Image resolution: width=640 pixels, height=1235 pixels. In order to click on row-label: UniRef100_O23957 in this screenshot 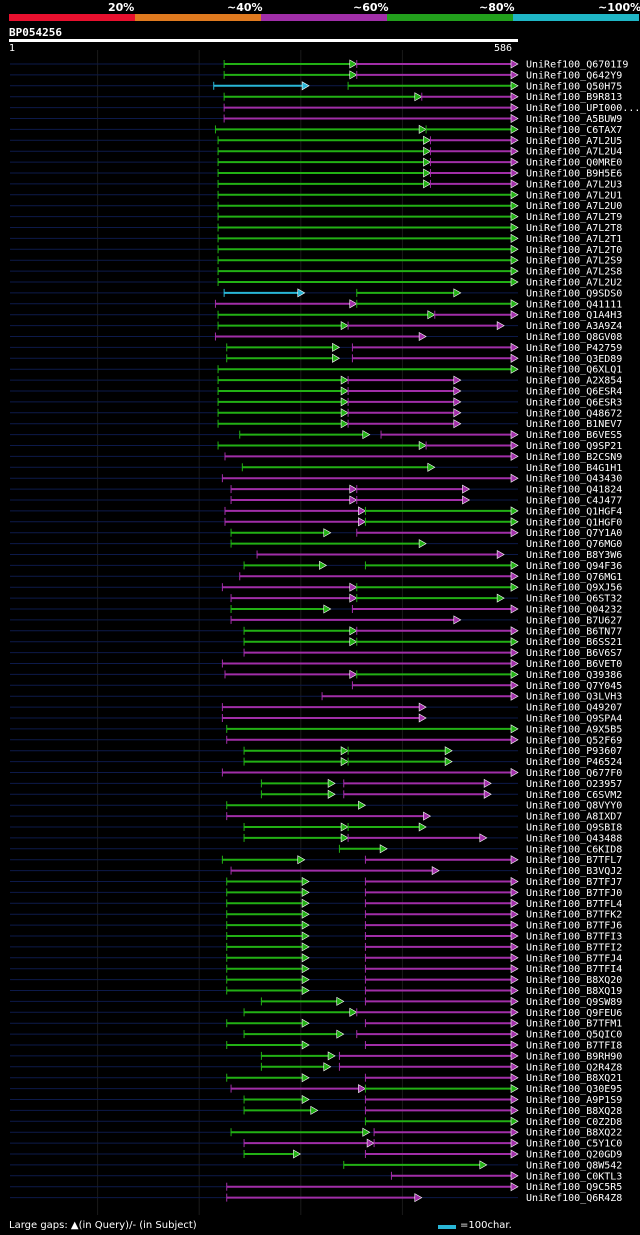, I will do `click(574, 784)`.